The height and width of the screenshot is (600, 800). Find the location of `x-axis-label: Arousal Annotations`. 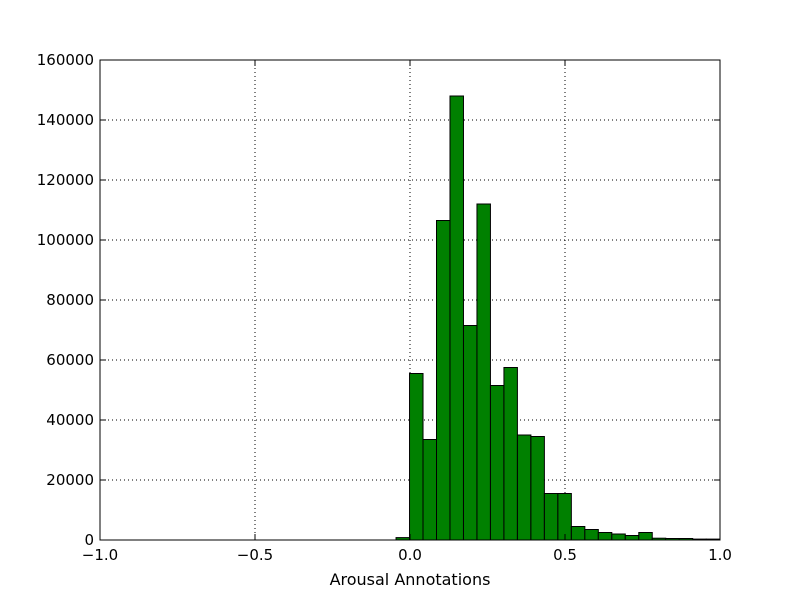

x-axis-label: Arousal Annotations is located at coordinates (410, 579).